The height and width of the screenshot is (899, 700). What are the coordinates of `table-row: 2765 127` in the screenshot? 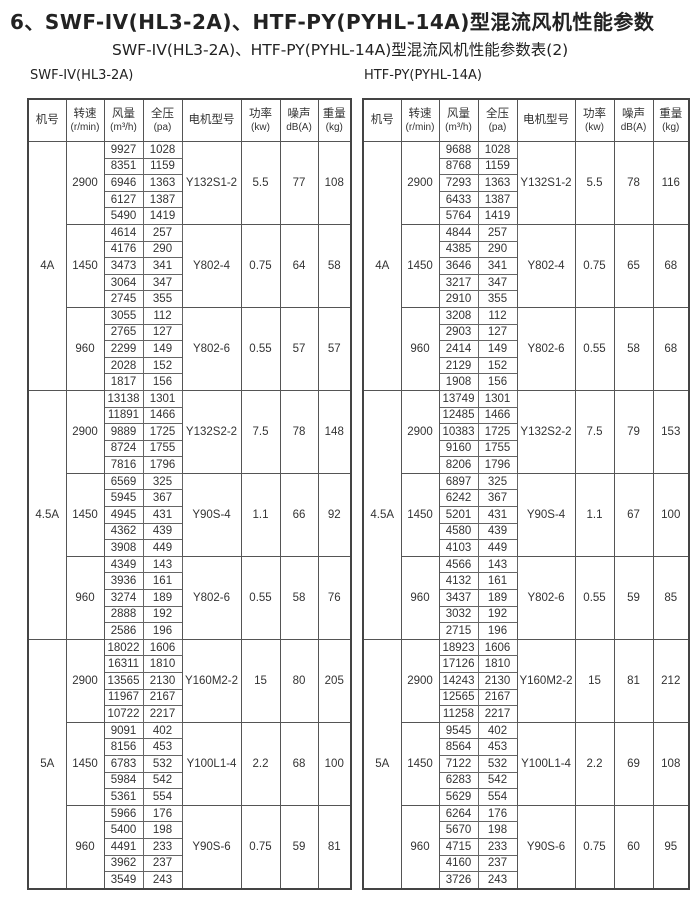 It's located at (189, 332).